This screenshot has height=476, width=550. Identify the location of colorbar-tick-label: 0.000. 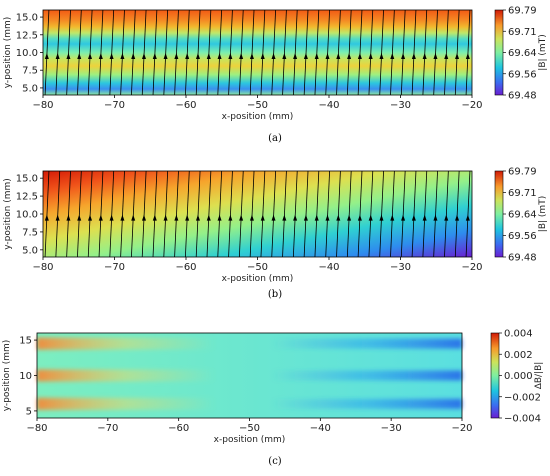
(518, 376).